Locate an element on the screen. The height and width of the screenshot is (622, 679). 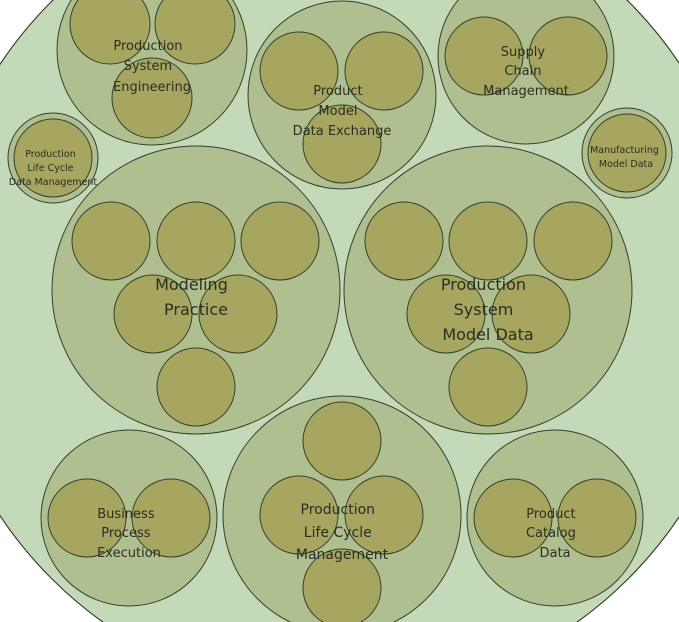
label-line: Supply is located at coordinates (523, 52).